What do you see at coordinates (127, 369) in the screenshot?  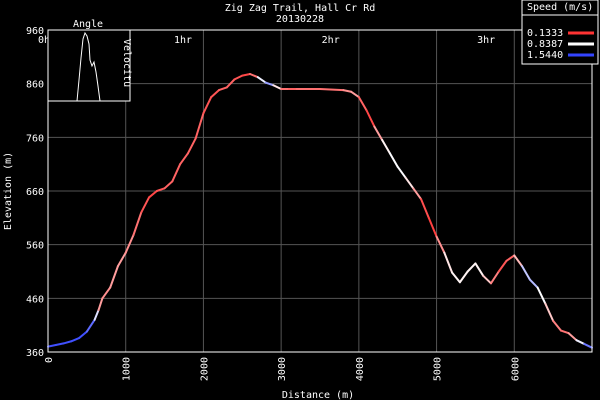 I see `x-tick-label: 1000` at bounding box center [127, 369].